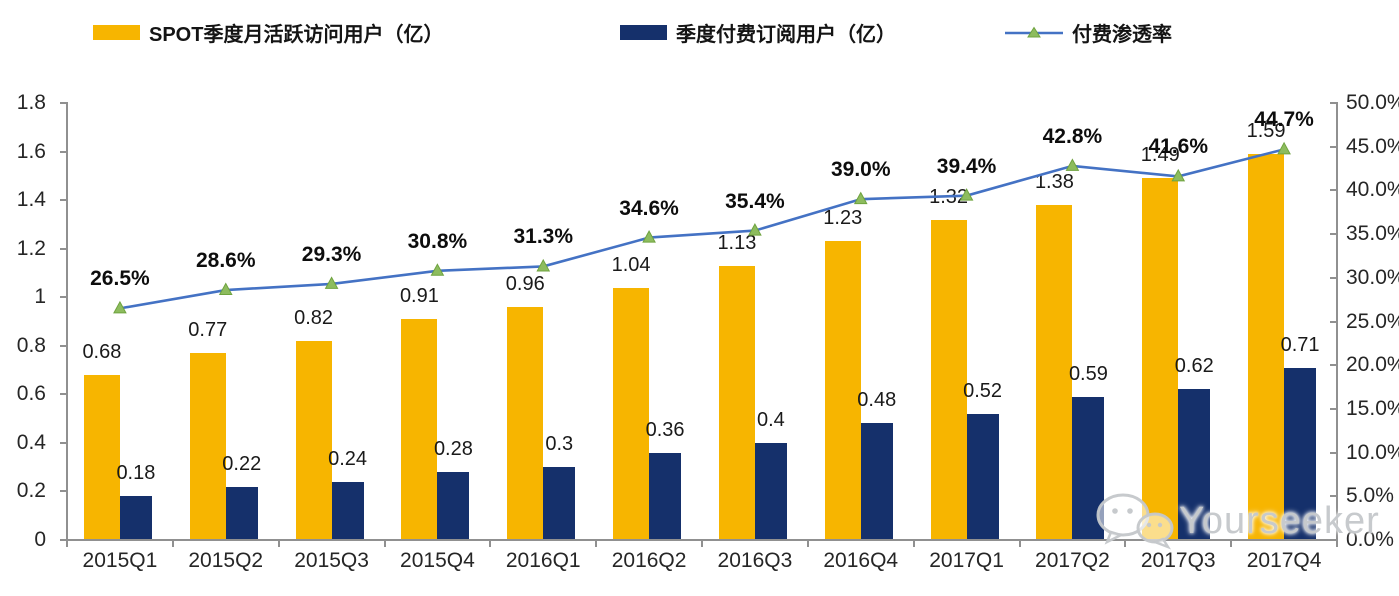 The image size is (1399, 596). I want to click on x-axis-label: 2016Q1, so click(543, 560).